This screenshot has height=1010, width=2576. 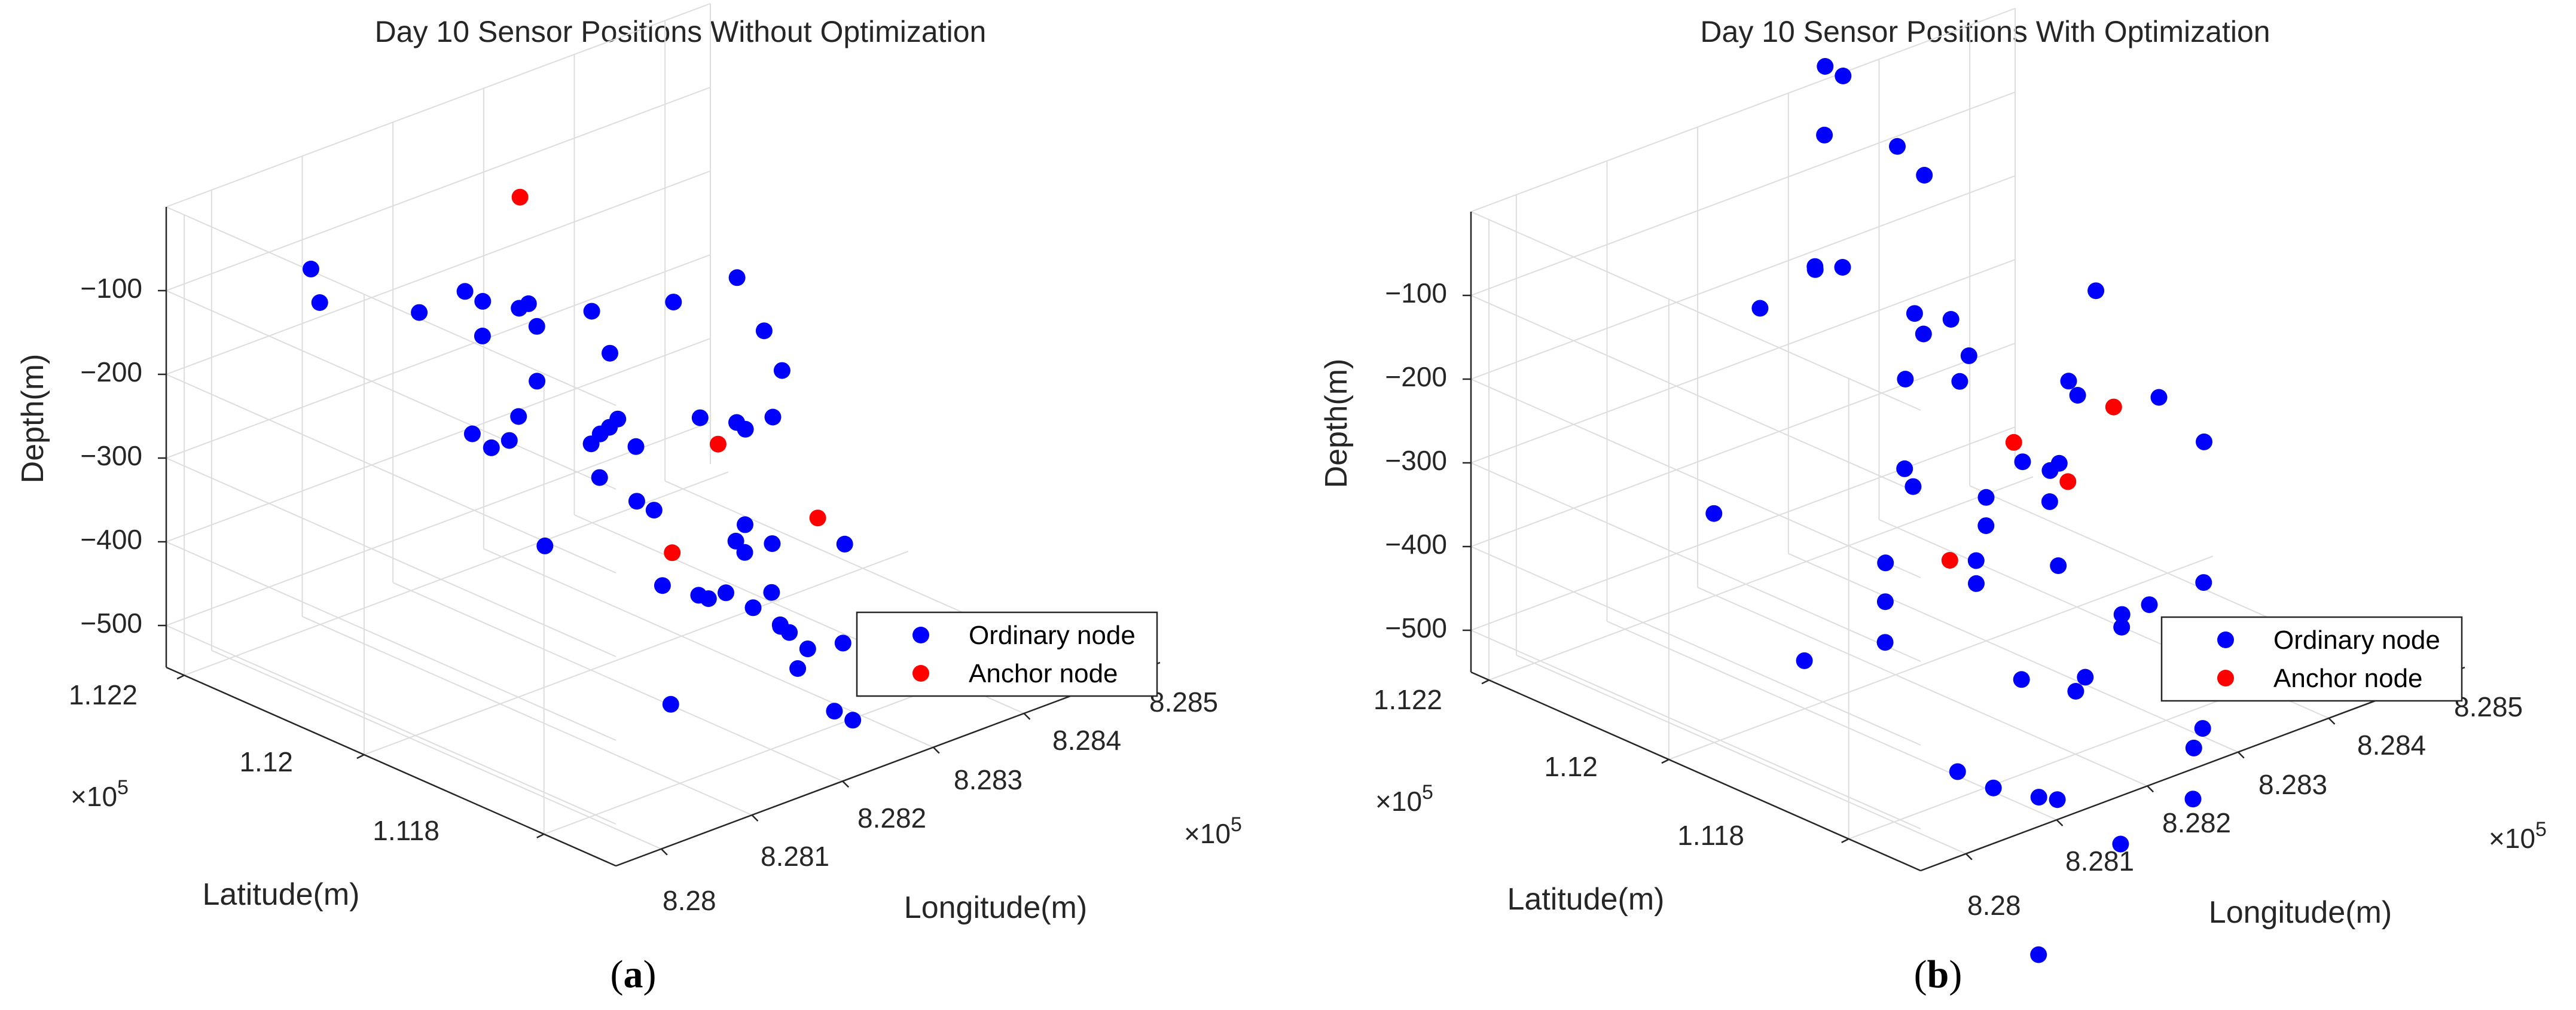 I want to click on legend-entry-ordinary: Ordinary node, so click(x=2356, y=640).